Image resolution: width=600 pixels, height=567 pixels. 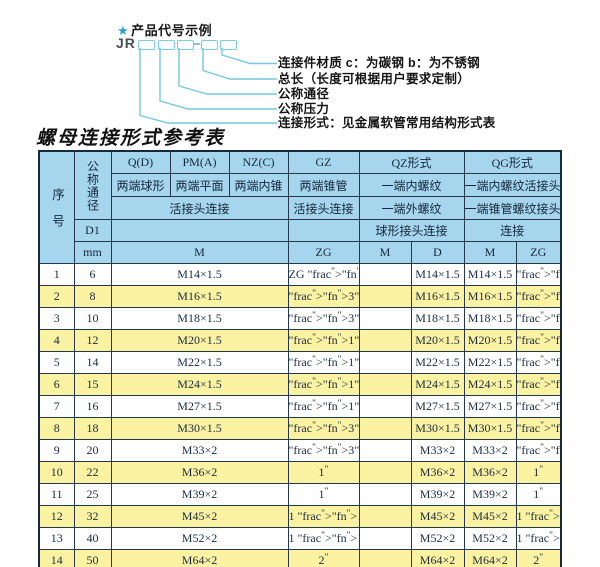 What do you see at coordinates (490, 538) in the screenshot?
I see `cell-qg-m: M52×2` at bounding box center [490, 538].